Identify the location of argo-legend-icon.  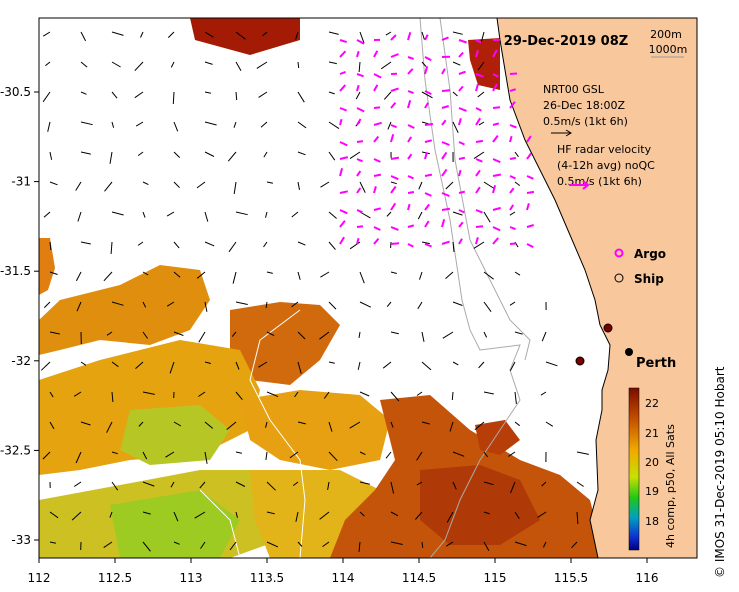
(619, 253).